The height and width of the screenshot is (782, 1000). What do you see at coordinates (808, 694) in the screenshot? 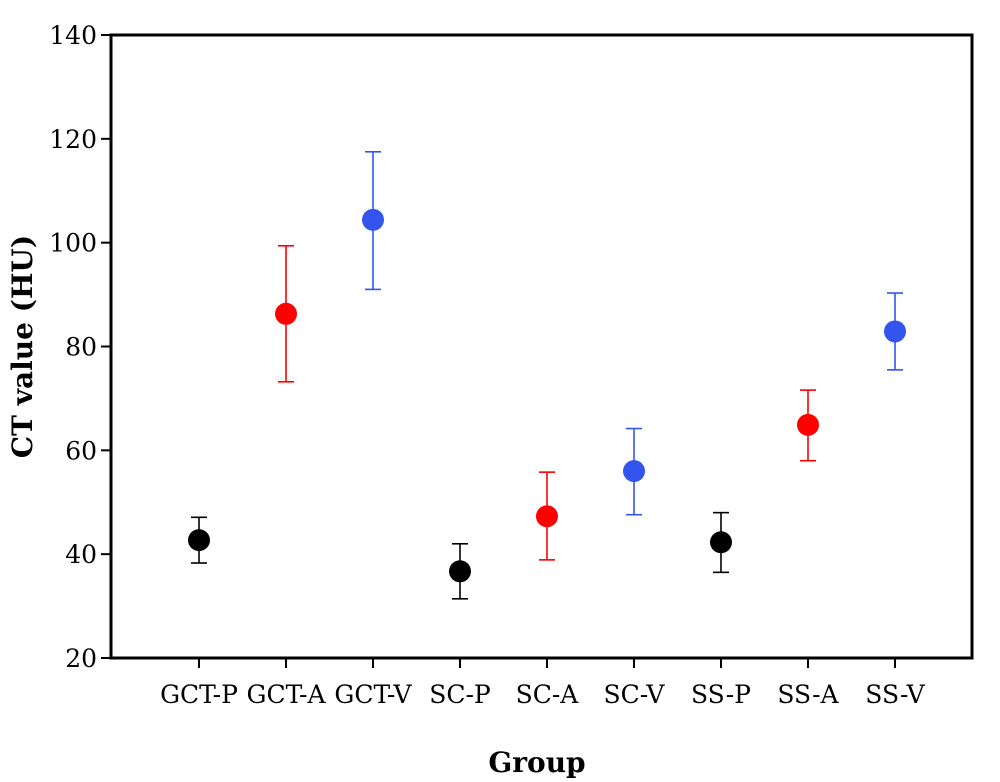
I see `x-tick-label: SS-A` at bounding box center [808, 694].